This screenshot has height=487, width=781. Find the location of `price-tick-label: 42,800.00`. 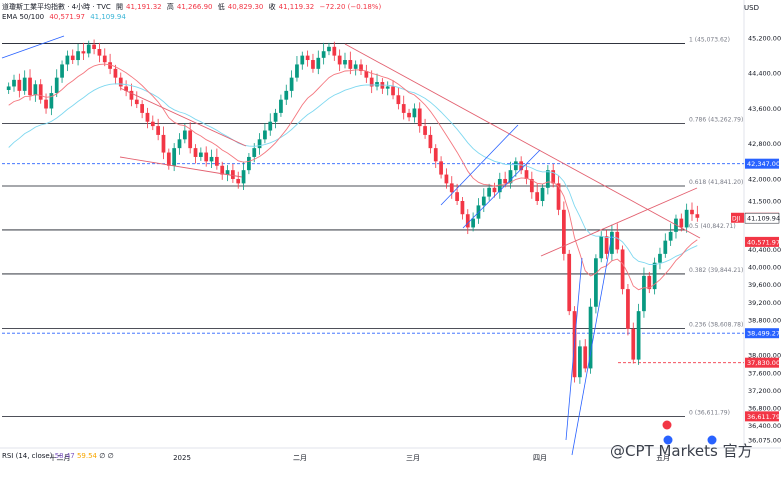

price-tick-label: 42,800.00 is located at coordinates (764, 144).